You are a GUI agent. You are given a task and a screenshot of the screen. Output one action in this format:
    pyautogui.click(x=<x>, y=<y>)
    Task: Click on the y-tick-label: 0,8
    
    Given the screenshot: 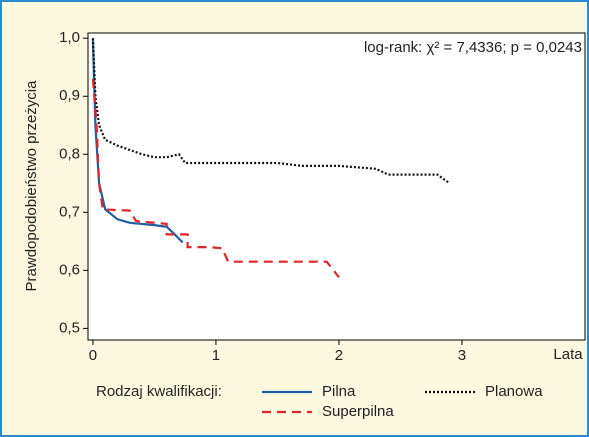 What is the action you would take?
    pyautogui.click(x=69, y=153)
    